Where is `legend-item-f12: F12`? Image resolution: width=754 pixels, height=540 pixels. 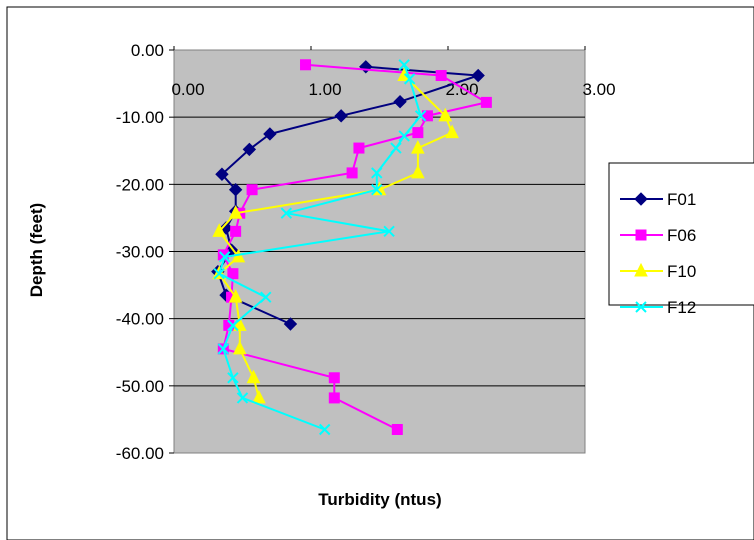 legend-item-f12: F12 is located at coordinates (658, 307).